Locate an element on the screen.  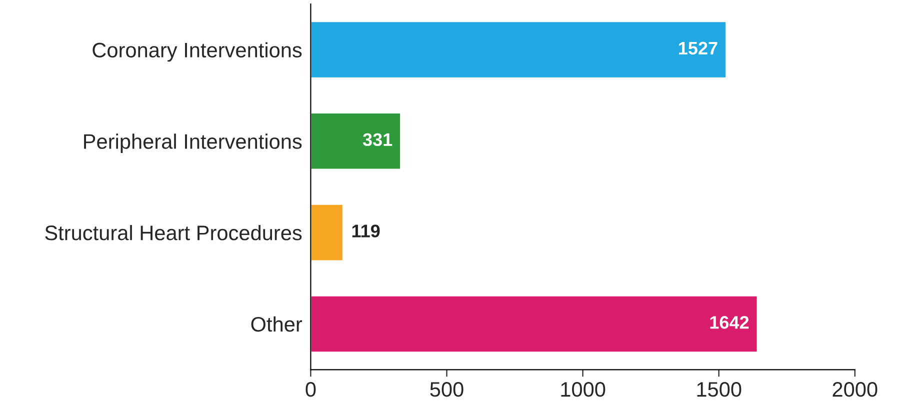
y-tick-label: Coronary Interventions is located at coordinates (197, 52).